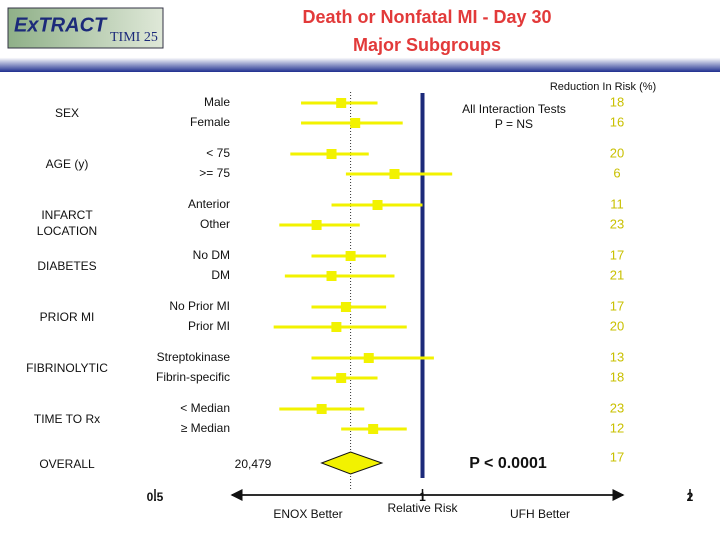 This screenshot has height=540, width=720. What do you see at coordinates (199, 306) in the screenshot?
I see `subgroup-label: No Prior MI` at bounding box center [199, 306].